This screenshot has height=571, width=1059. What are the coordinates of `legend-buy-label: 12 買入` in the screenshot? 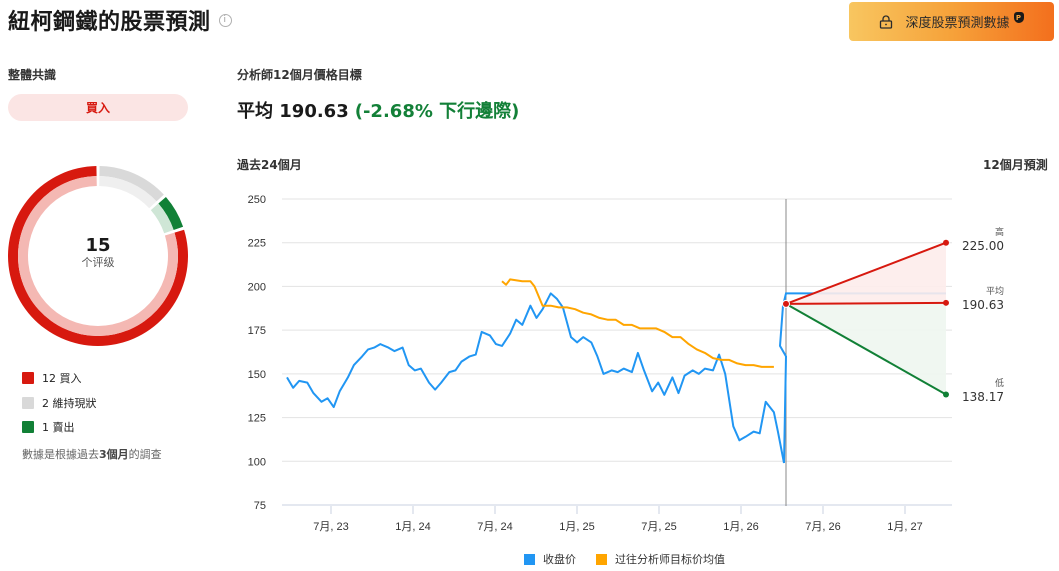 It's located at (62, 379).